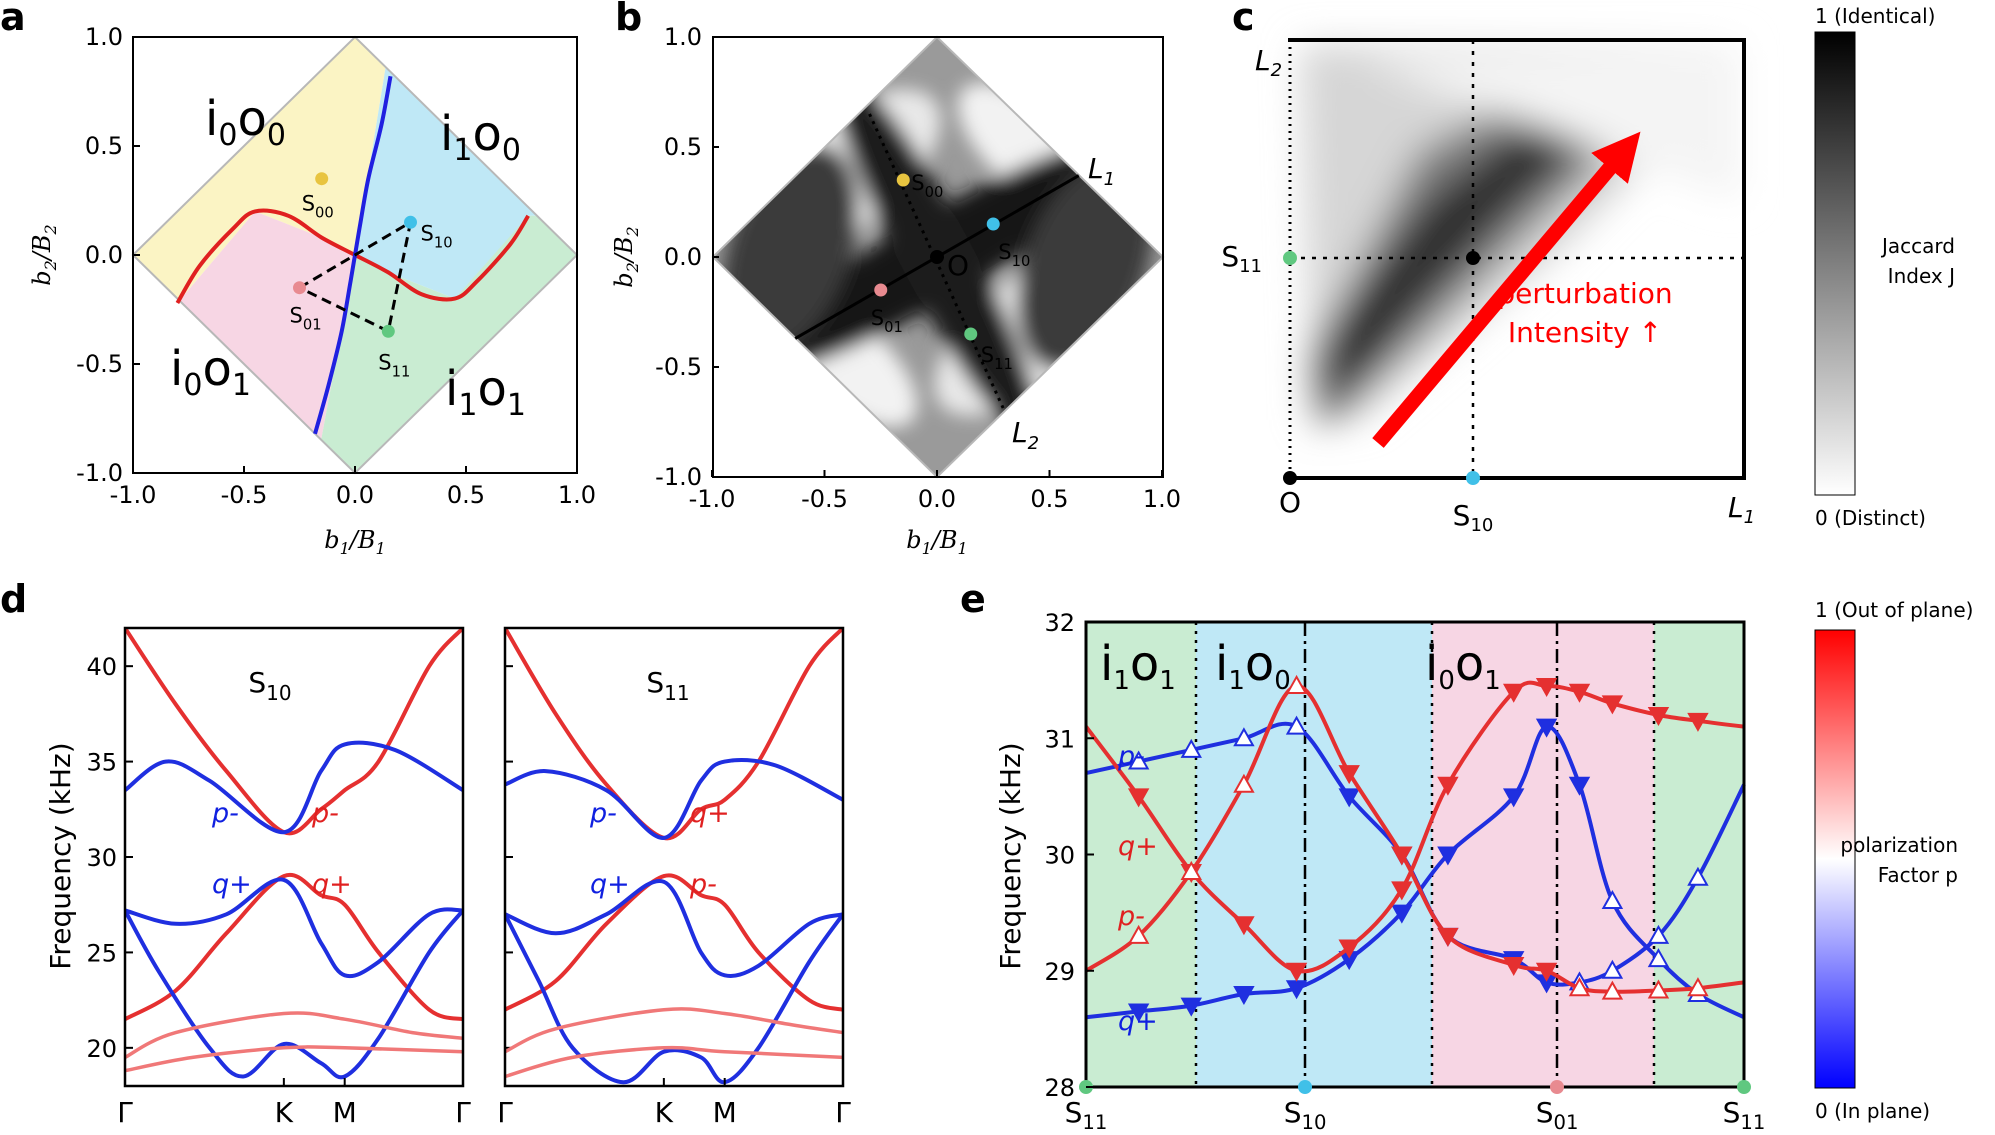 The height and width of the screenshot is (1135, 1995). What do you see at coordinates (667, 685) in the screenshot?
I see `title-S11: S11` at bounding box center [667, 685].